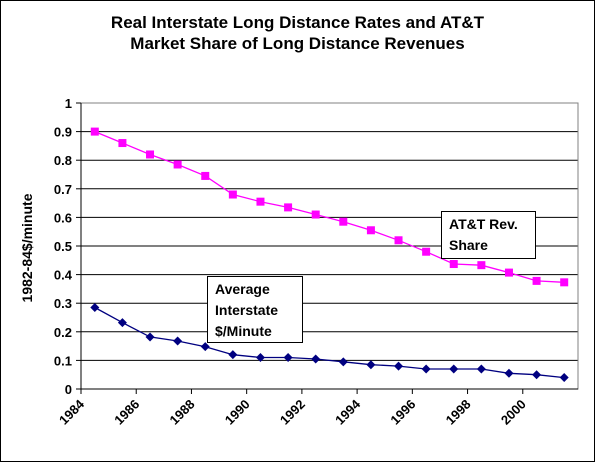  Describe the element at coordinates (483, 224) in the screenshot. I see `series-label-att-line-1: AT&T Rev.` at that location.